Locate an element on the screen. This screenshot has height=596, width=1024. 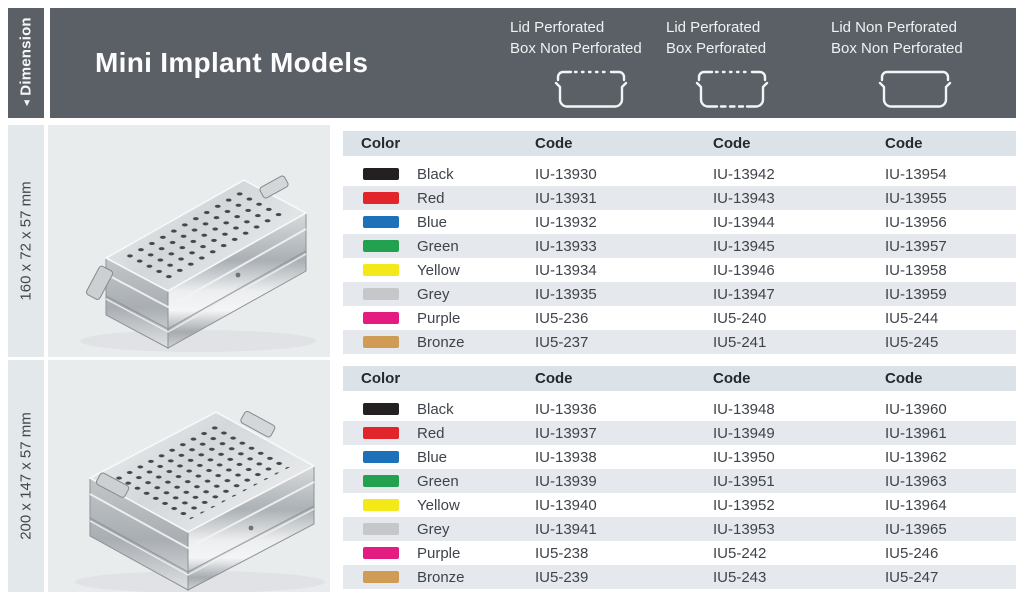
code-value: IU5-243 is located at coordinates (740, 577).